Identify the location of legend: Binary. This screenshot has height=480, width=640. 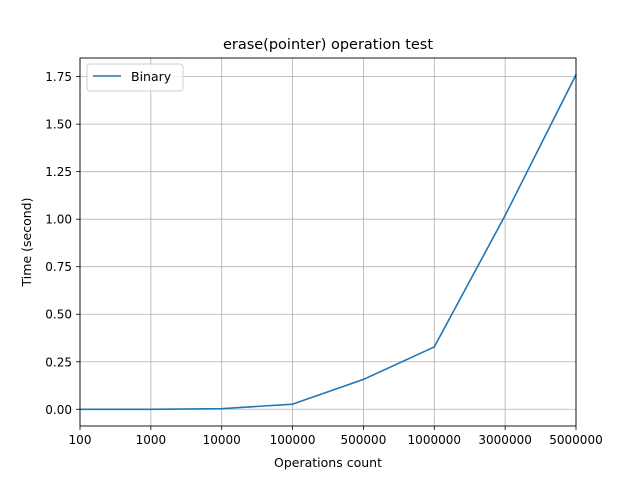
(135, 77).